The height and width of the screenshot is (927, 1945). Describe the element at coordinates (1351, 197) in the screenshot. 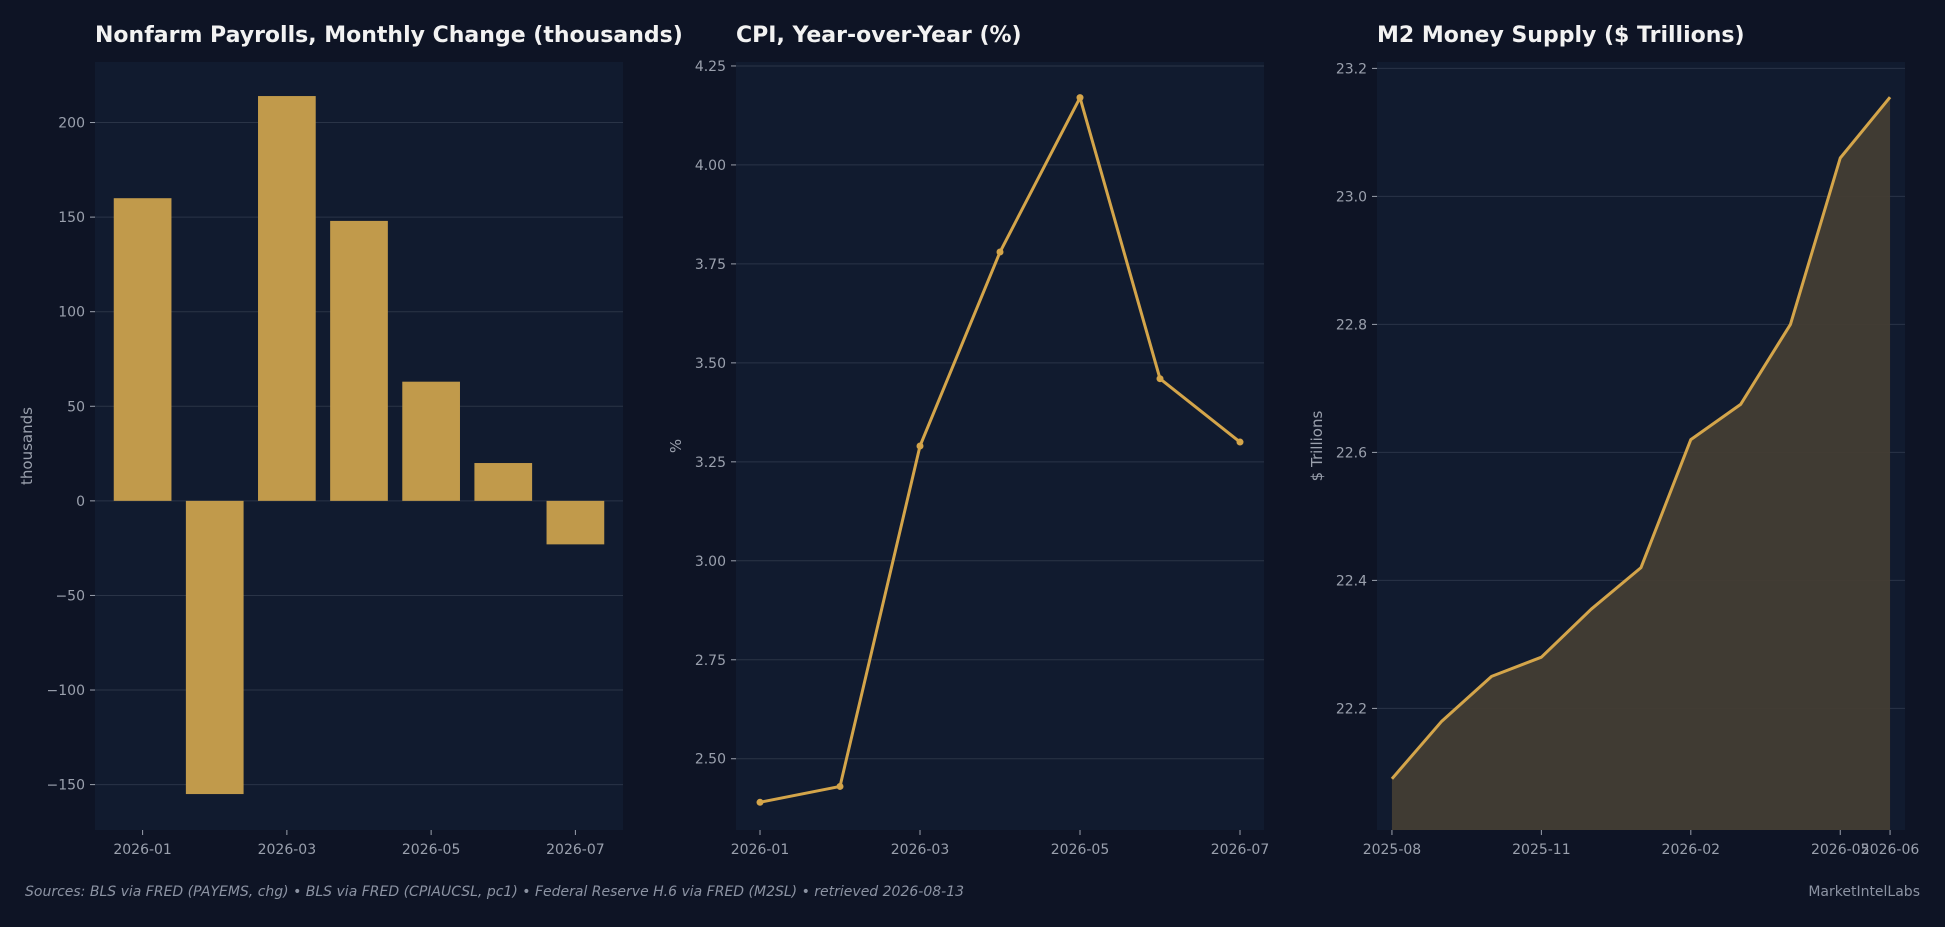

I see `chart-3-y-tick-label: 23.0` at that location.